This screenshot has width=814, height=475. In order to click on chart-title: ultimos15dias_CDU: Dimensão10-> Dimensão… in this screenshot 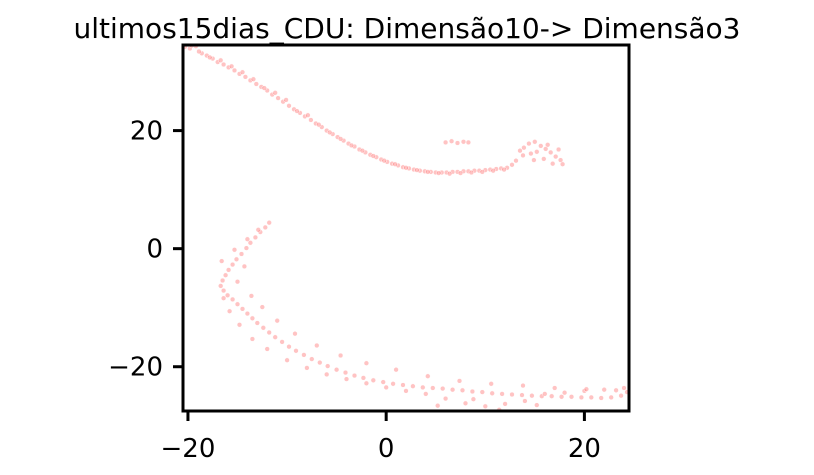, I will do `click(407, 28)`.